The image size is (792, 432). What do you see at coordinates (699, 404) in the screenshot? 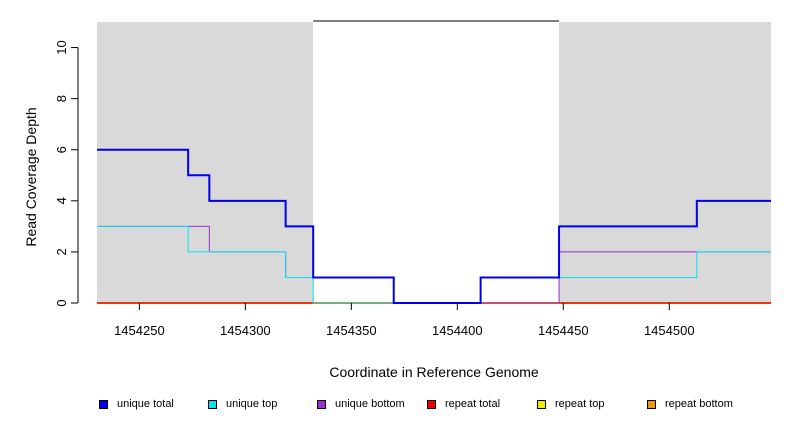
I see `legend-label: repeat bottom` at bounding box center [699, 404].